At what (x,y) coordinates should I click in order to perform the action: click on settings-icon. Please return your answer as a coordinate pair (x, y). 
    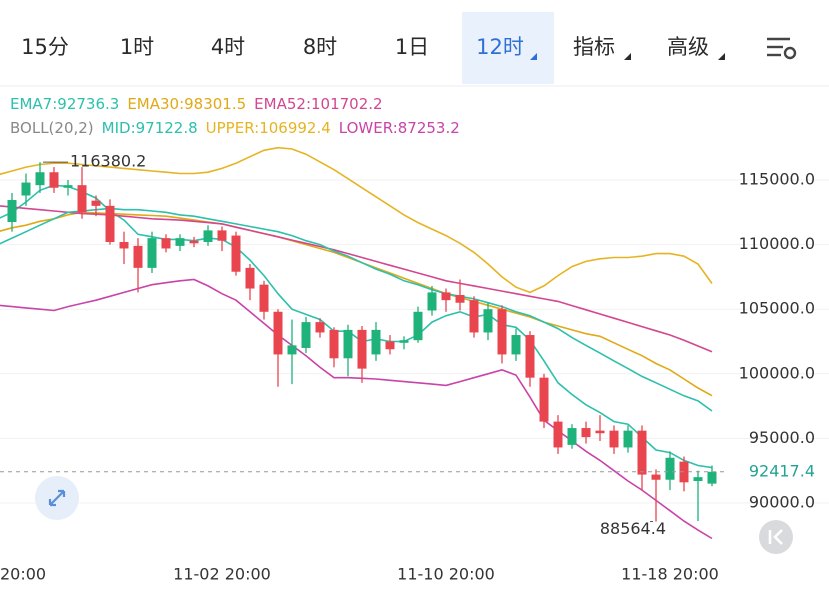
    Looking at the image, I should click on (782, 48).